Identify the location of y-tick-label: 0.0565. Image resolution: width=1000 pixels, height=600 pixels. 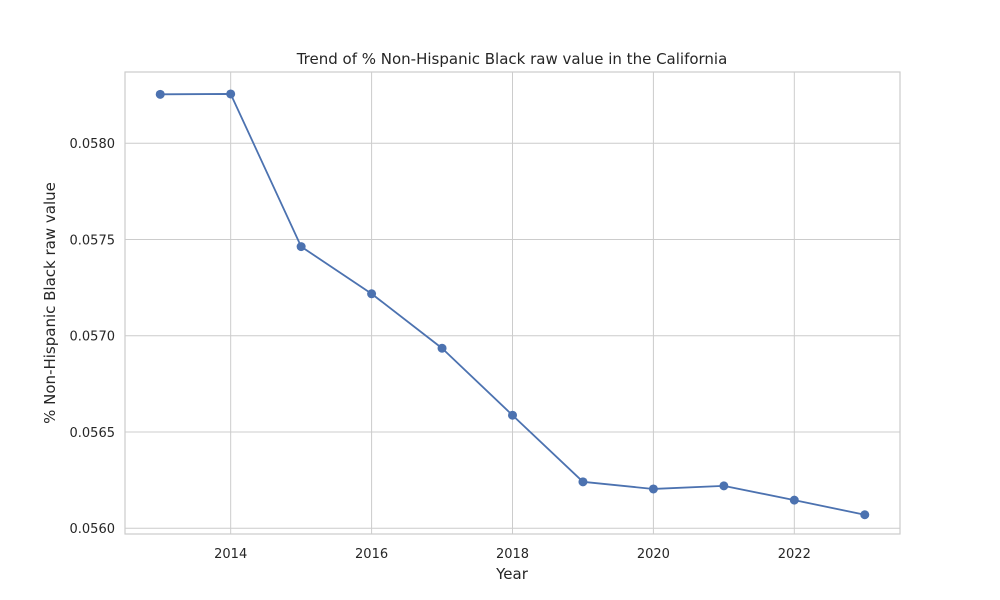
(93, 433).